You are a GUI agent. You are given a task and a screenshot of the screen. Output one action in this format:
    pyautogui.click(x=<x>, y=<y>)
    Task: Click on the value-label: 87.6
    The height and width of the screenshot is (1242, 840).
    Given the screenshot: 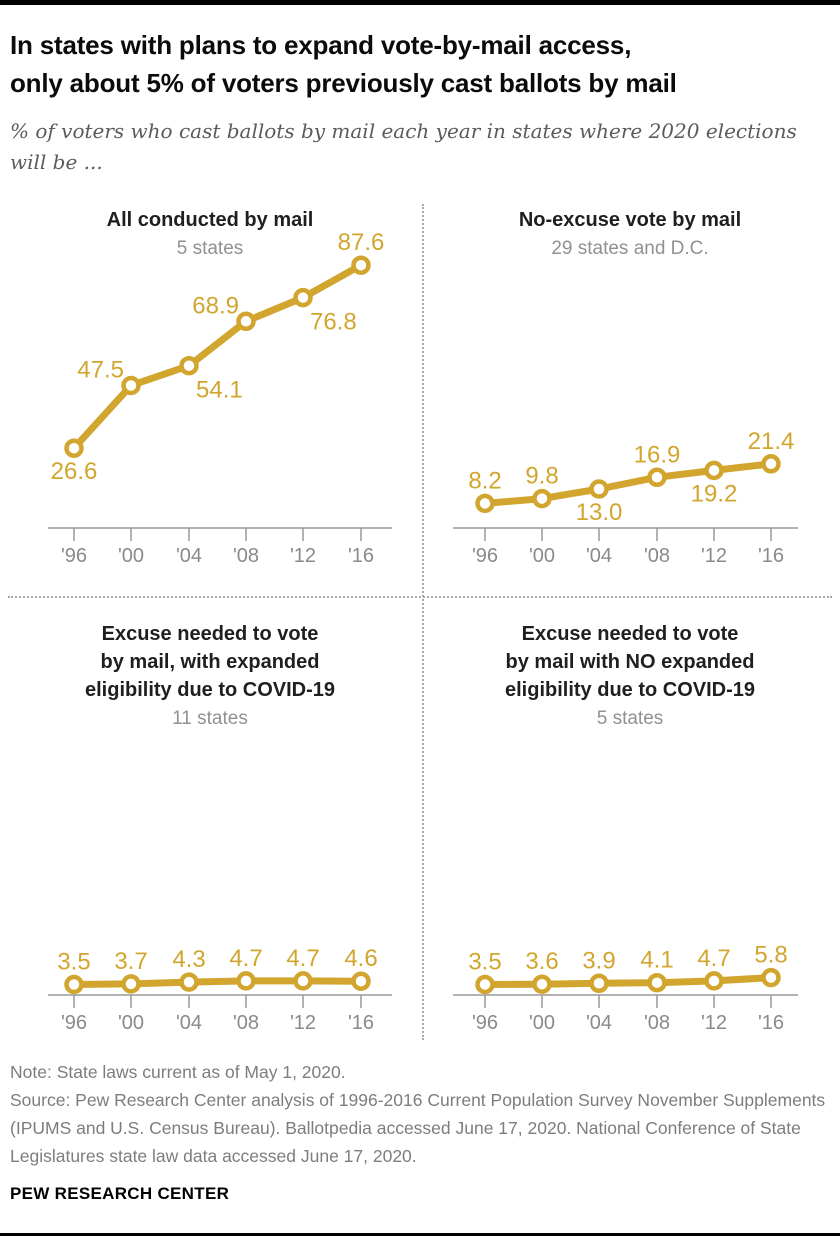 What is the action you would take?
    pyautogui.click(x=361, y=242)
    